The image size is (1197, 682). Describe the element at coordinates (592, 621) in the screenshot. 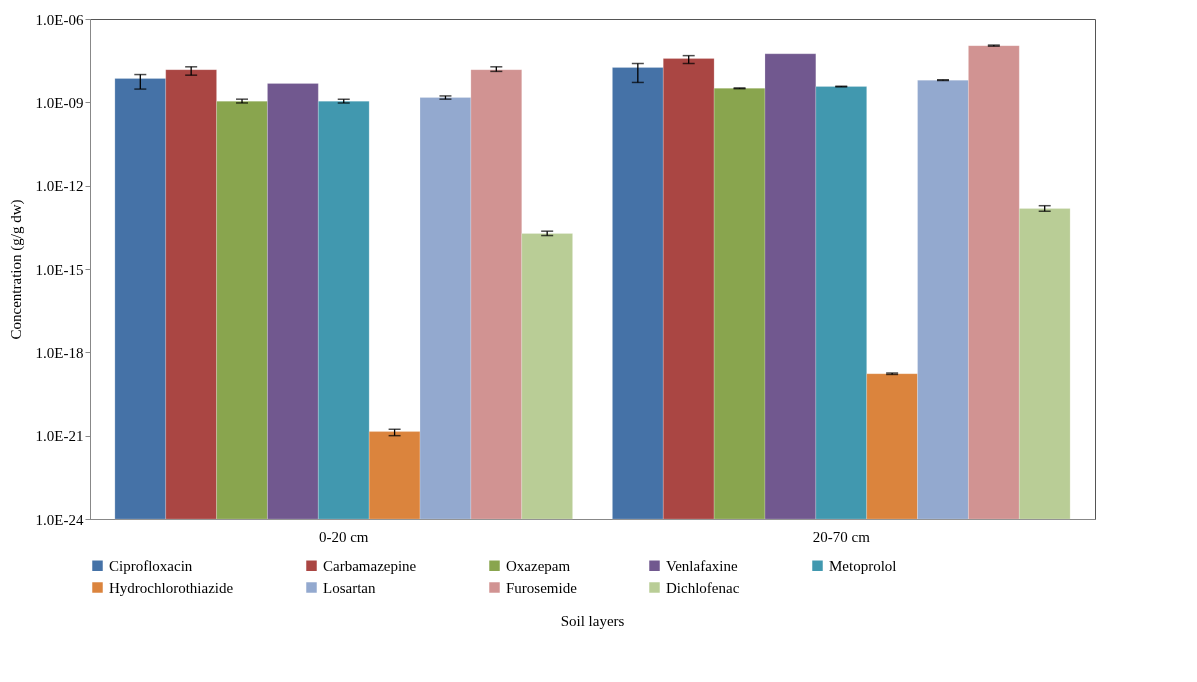

I see `x-axis-title: Soil layers` at that location.